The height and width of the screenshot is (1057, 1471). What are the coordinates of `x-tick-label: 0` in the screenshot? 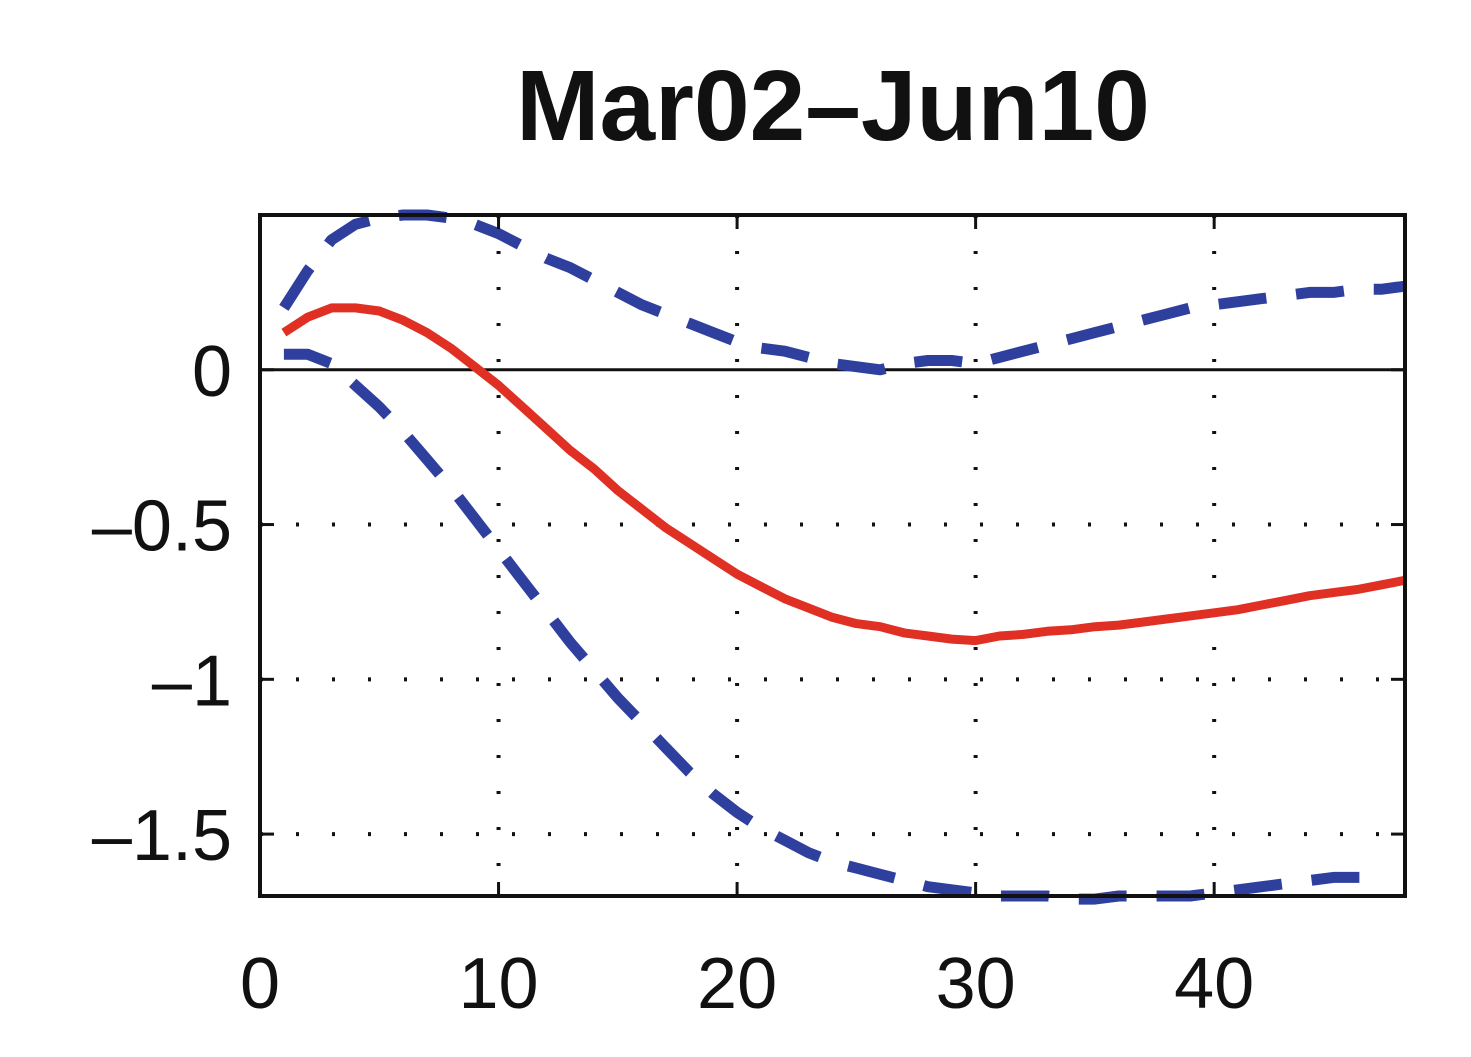 It's located at (260, 984).